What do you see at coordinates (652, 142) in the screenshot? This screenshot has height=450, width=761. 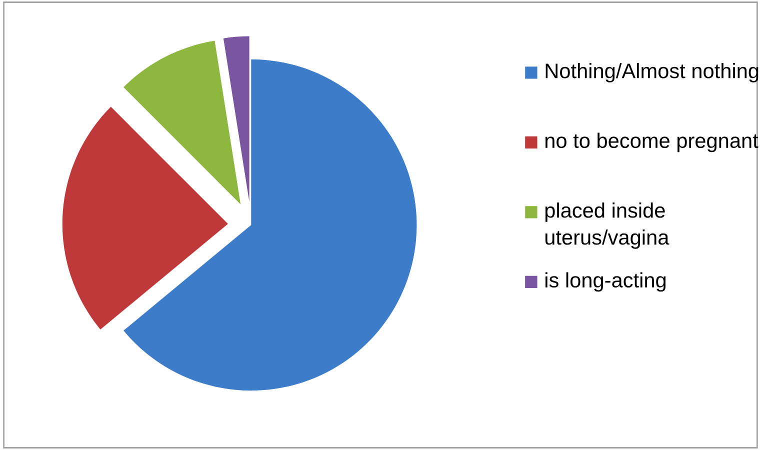 I see `legend-label: no to become pregnant` at bounding box center [652, 142].